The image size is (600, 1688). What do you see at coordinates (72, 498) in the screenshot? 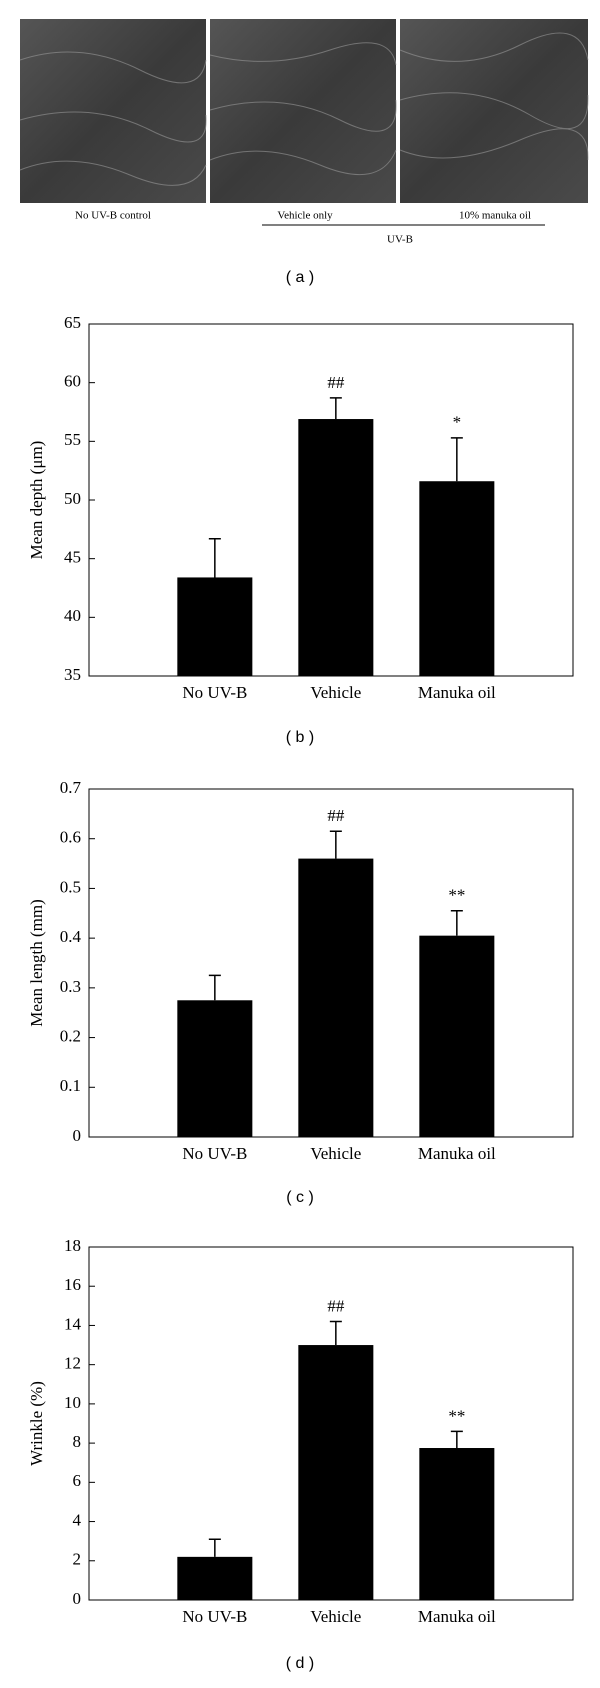
I see `y-tick-label: 50` at bounding box center [72, 498].